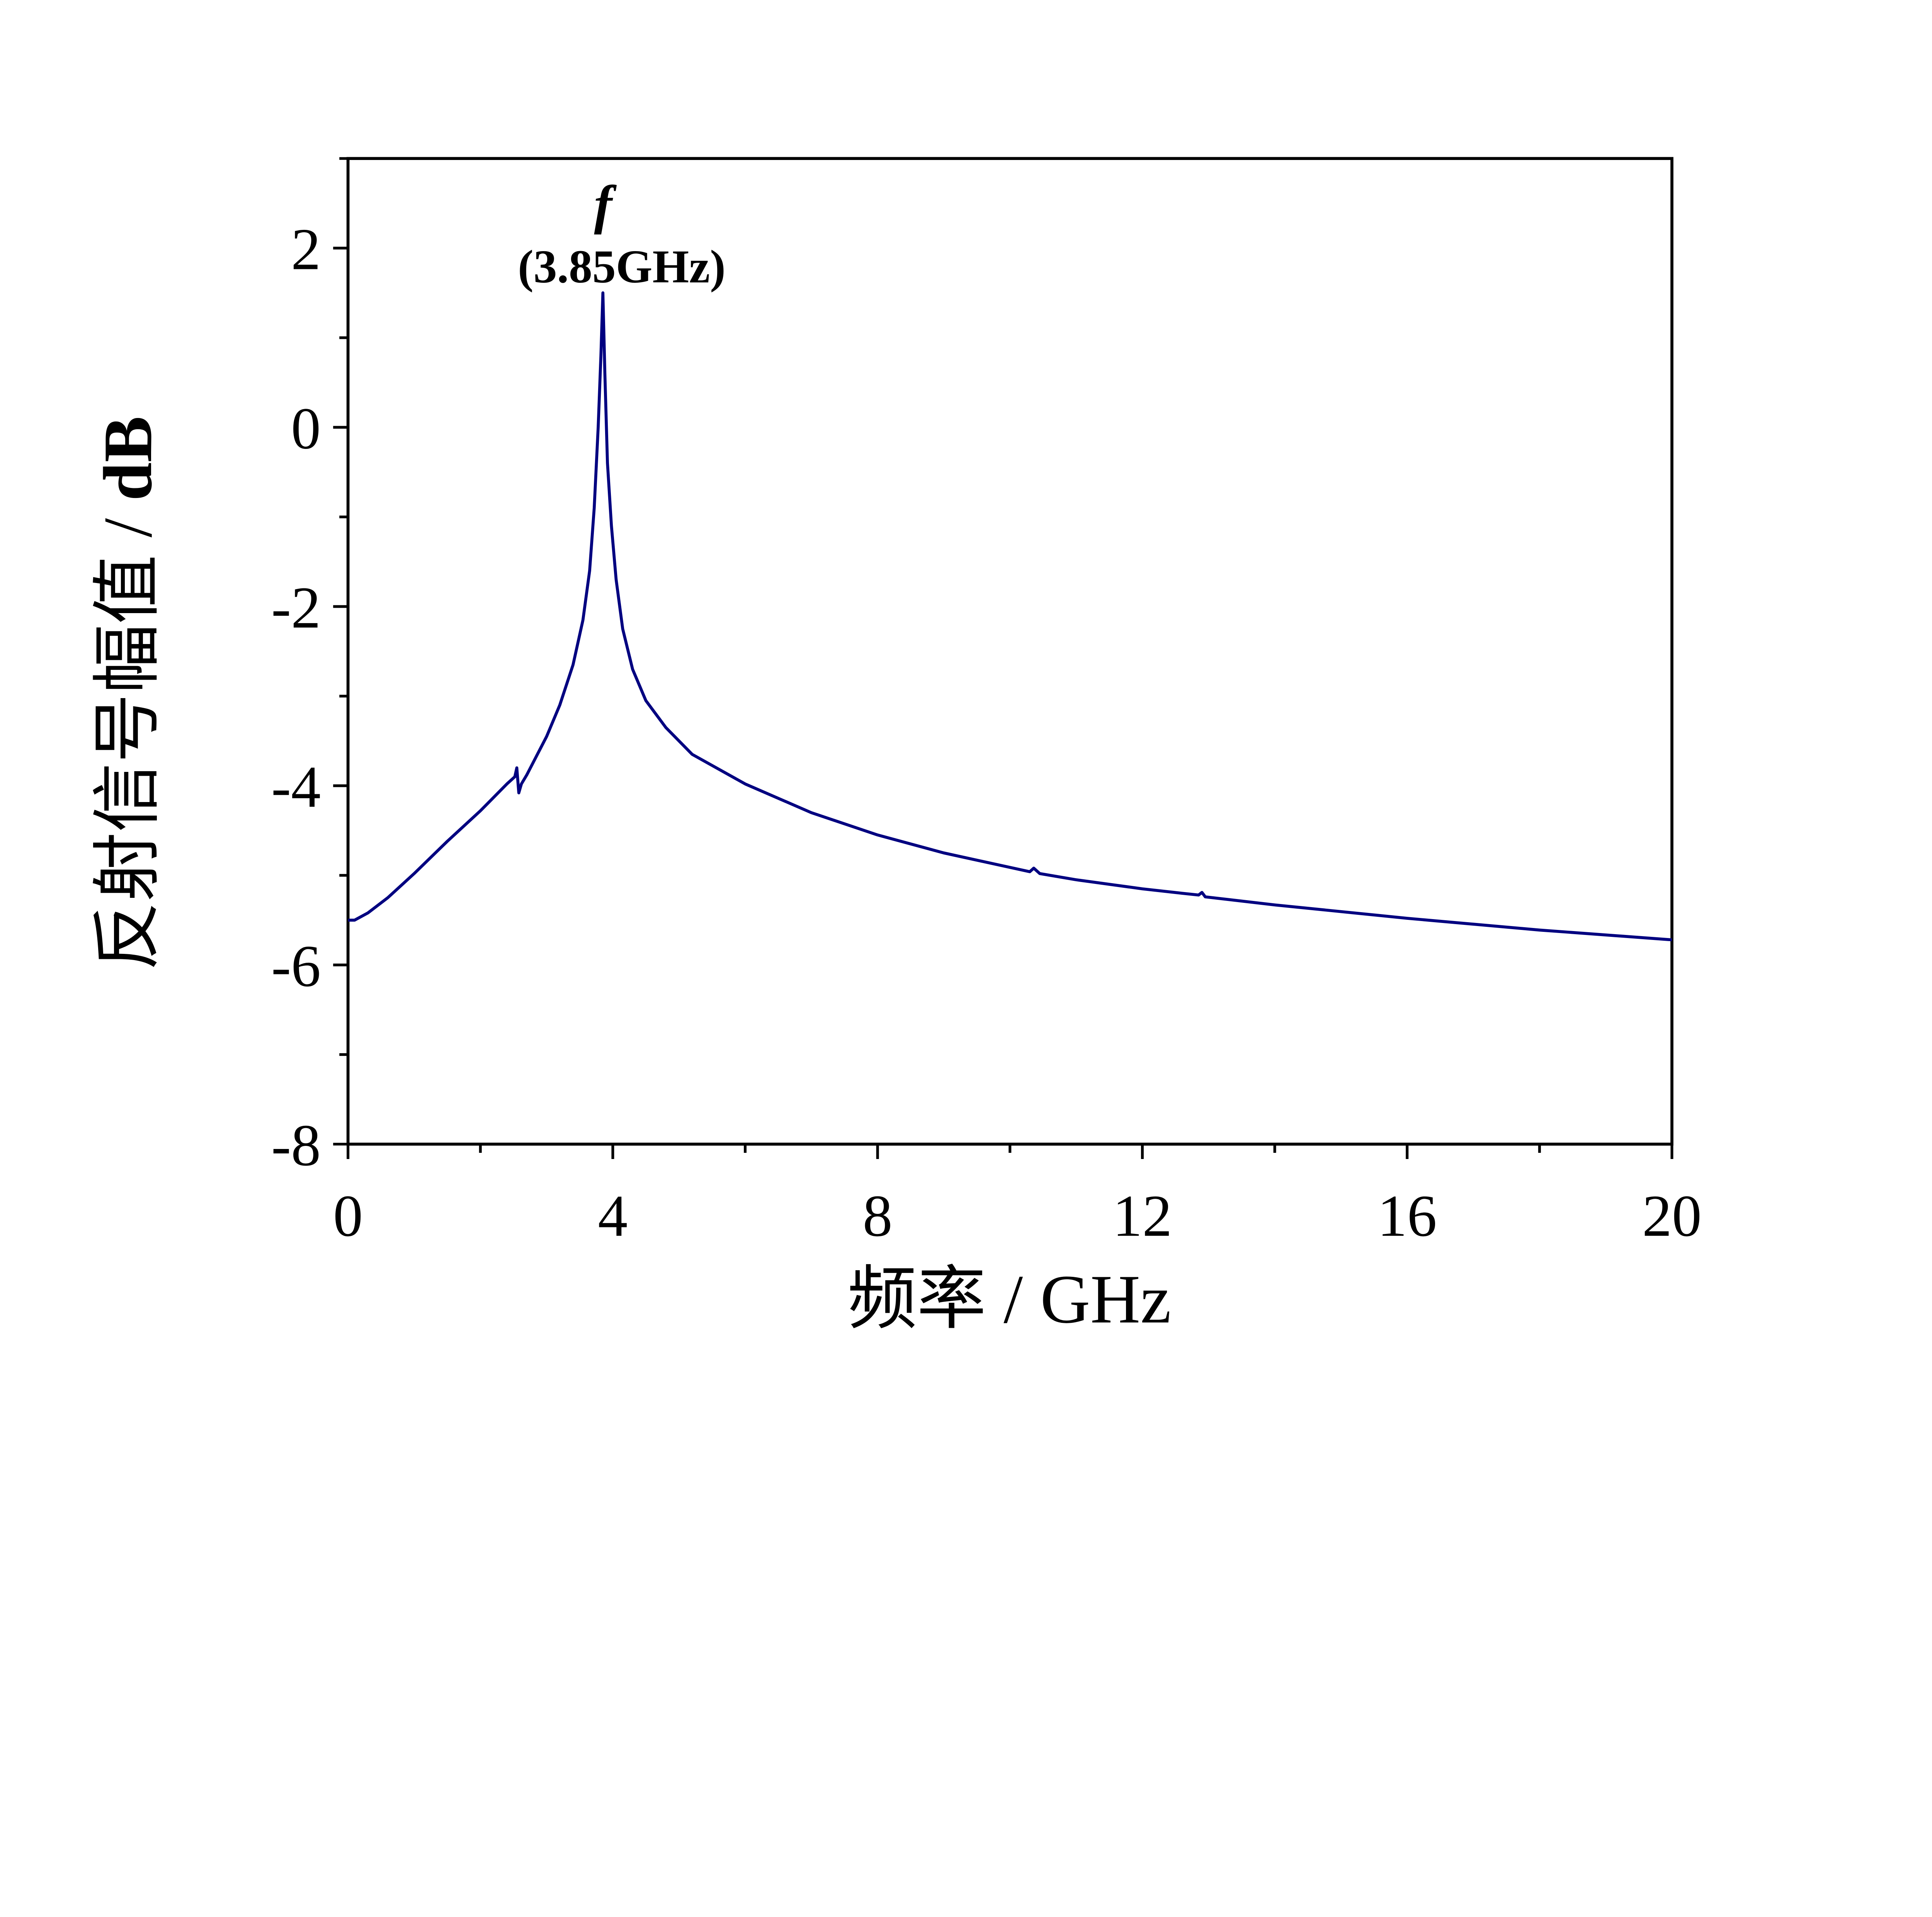 This screenshot has width=1932, height=1917. What do you see at coordinates (1142, 1216) in the screenshot?
I see `x-tick-label: 12` at bounding box center [1142, 1216].